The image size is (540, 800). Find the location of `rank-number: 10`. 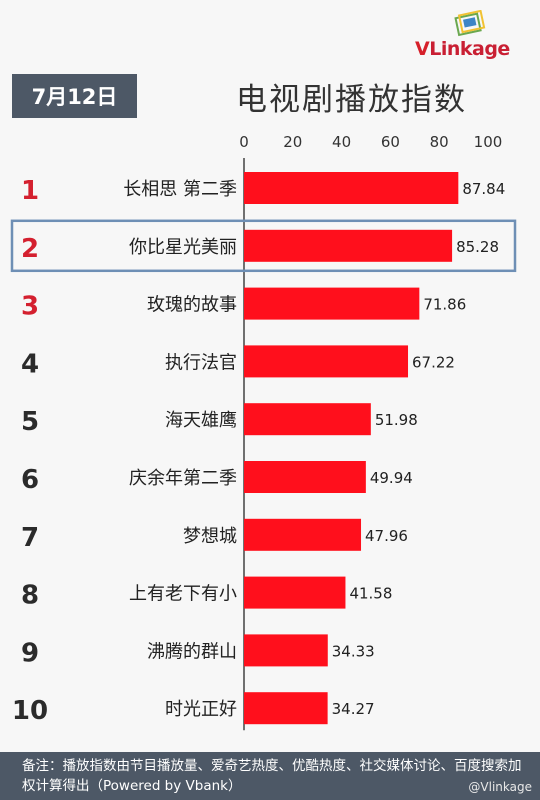

rank-number: 10 is located at coordinates (30, 711).